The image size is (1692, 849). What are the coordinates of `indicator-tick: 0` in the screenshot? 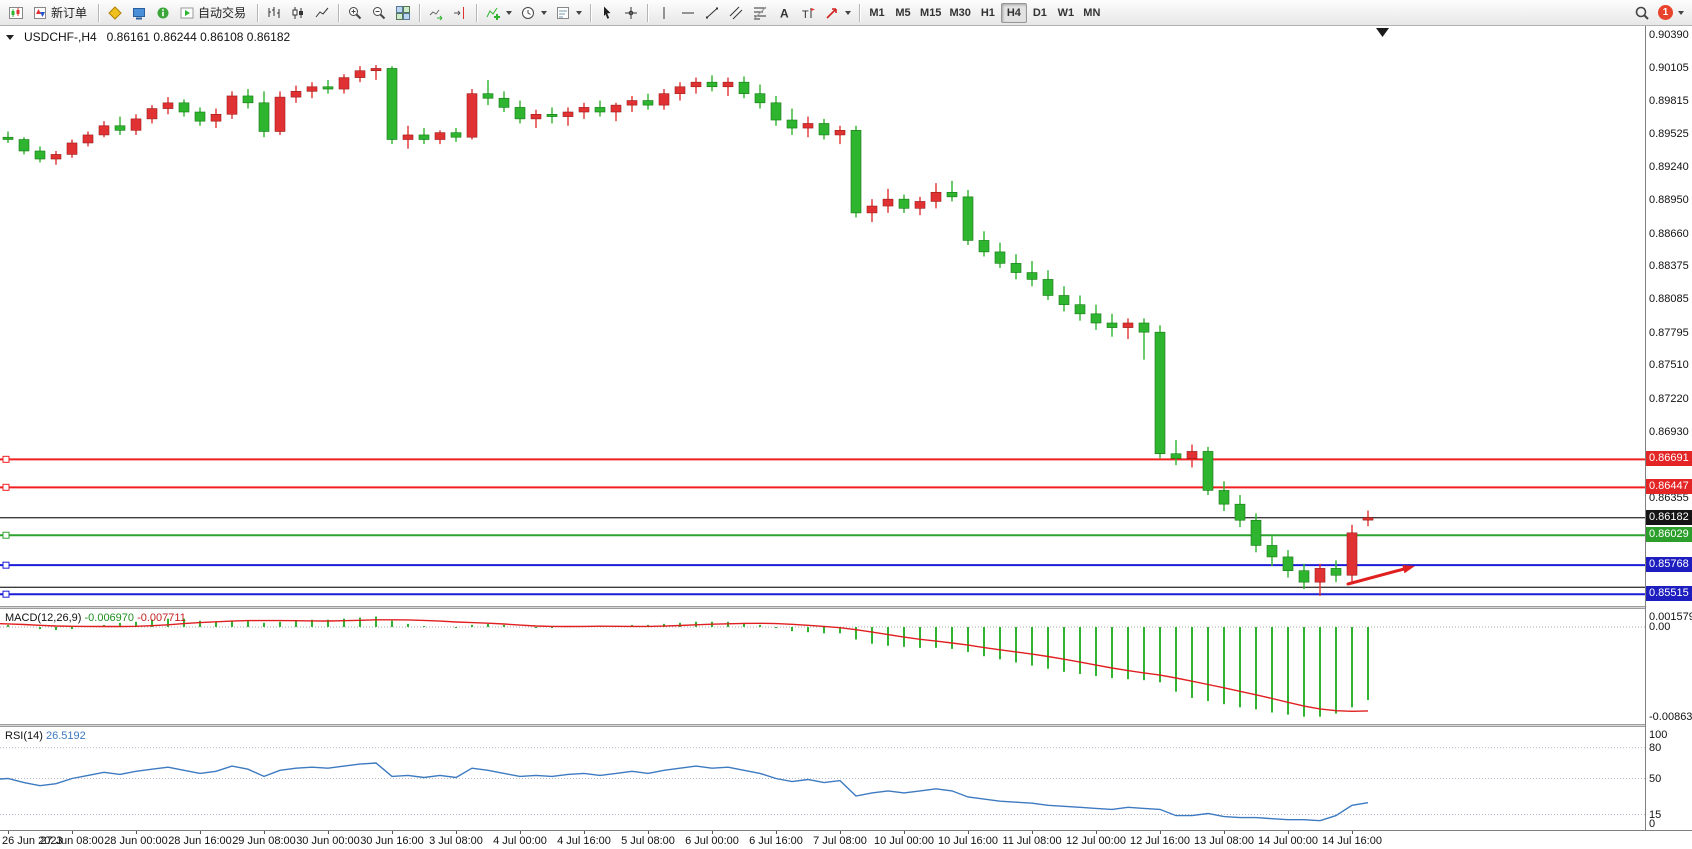 It's located at (1652, 824).